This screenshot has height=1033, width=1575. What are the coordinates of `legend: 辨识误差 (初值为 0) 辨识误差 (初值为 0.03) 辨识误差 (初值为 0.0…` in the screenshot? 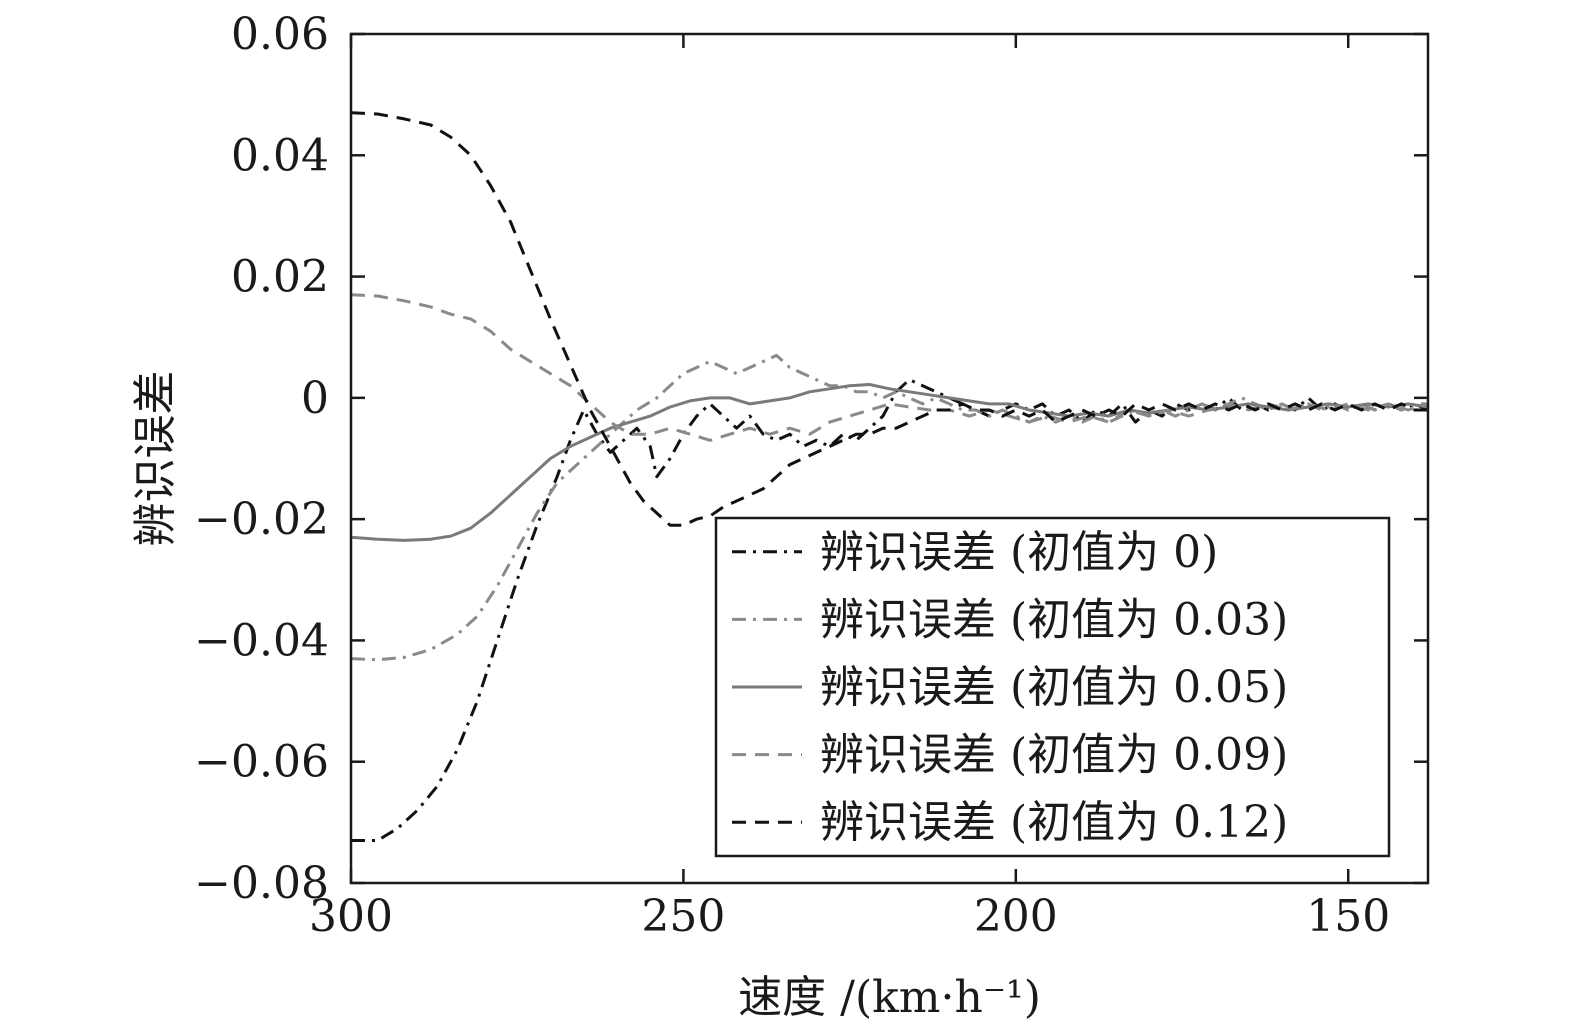 It's located at (1052, 687).